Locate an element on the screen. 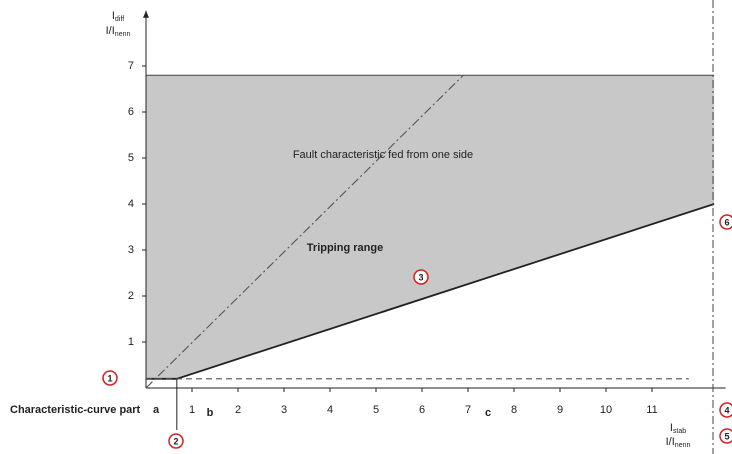  annotation: Characteristic-curve part is located at coordinates (75, 410).